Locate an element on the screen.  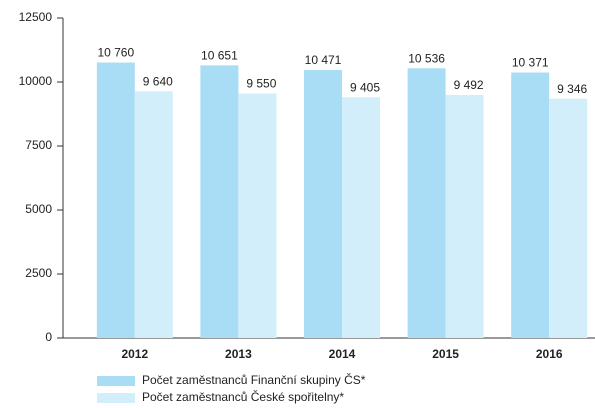
value-label: 10 651 is located at coordinates (219, 56).